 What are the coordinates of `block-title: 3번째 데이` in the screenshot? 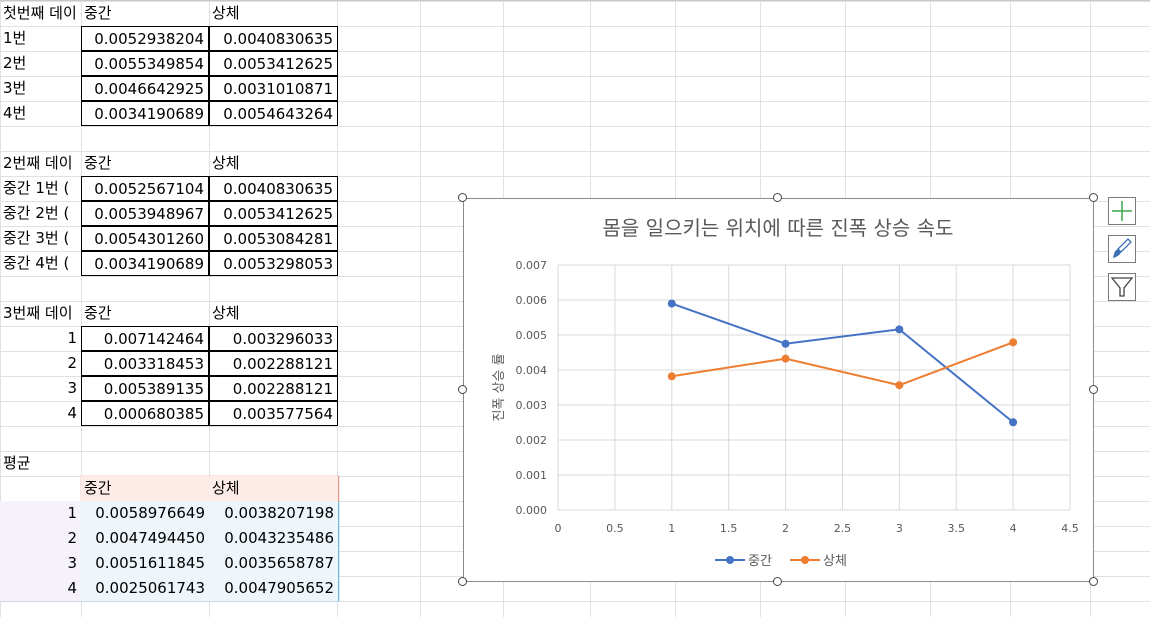 It's located at (38, 313).